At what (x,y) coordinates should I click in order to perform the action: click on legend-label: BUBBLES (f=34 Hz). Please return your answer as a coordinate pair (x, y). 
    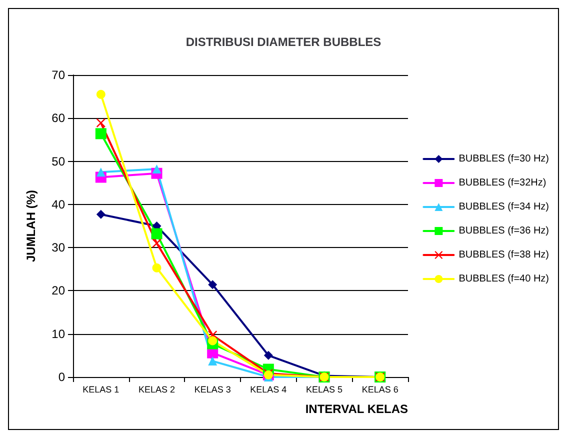
    Looking at the image, I should click on (503, 207).